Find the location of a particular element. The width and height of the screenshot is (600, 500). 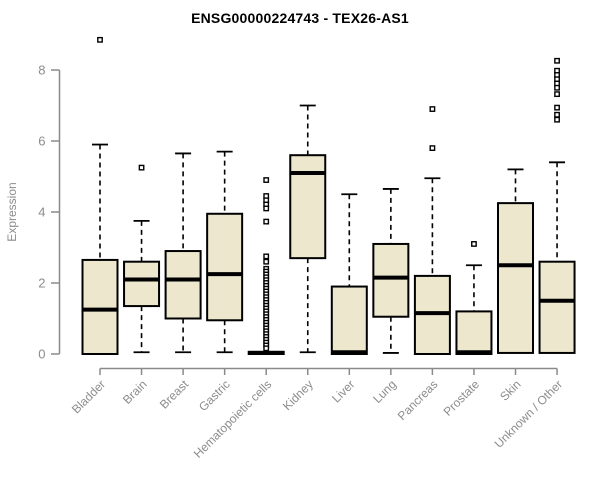

x-tick-label: Bladder is located at coordinates (88, 396).